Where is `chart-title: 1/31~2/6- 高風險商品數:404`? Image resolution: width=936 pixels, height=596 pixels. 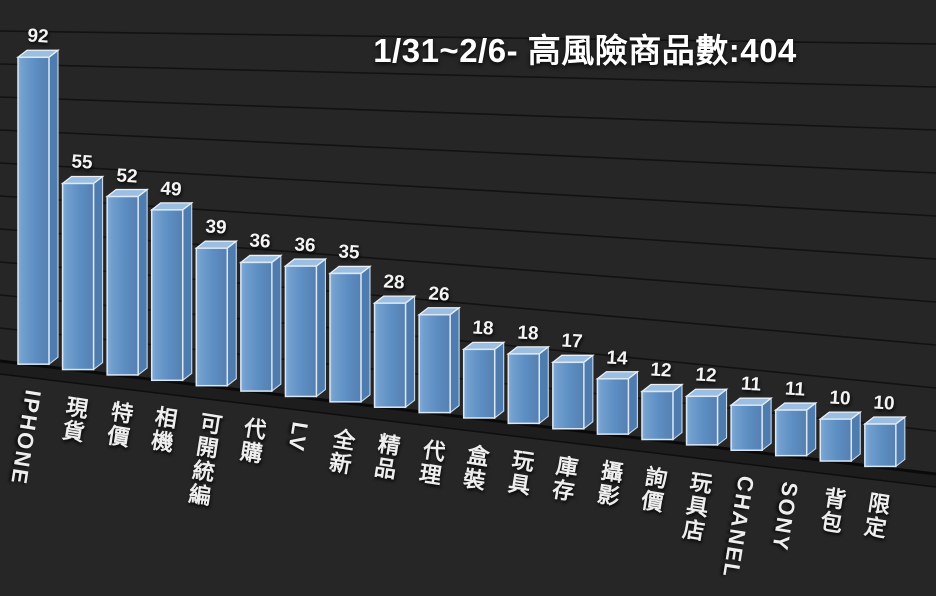 chart-title: 1/31~2/6- 高風險商品數:404 is located at coordinates (585, 50).